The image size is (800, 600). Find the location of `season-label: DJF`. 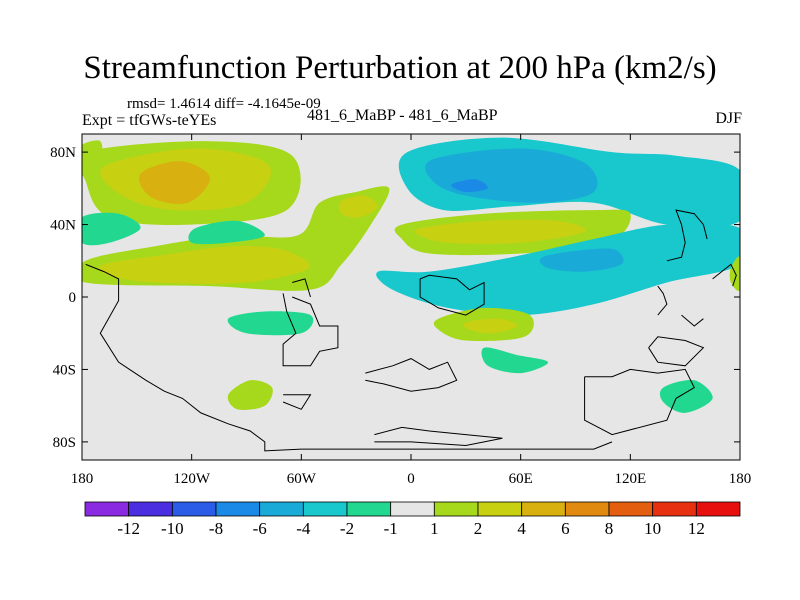

season-label: DJF is located at coordinates (728, 118).